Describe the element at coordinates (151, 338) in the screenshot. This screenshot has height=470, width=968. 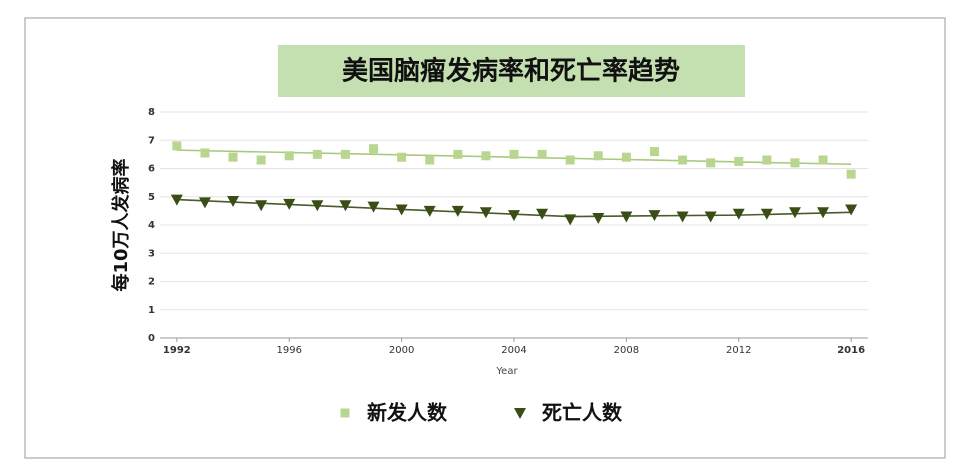
I see `y-tick-label: 0` at that location.